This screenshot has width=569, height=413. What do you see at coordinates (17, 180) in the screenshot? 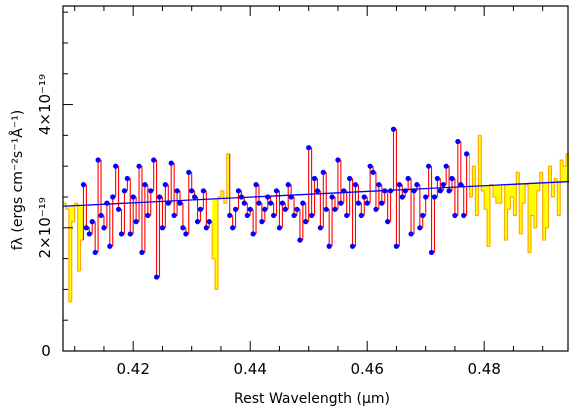
I see `y-axis-title: fλ (ergs cm⁻²s⁻¹Å⁻¹)` at bounding box center [17, 180].